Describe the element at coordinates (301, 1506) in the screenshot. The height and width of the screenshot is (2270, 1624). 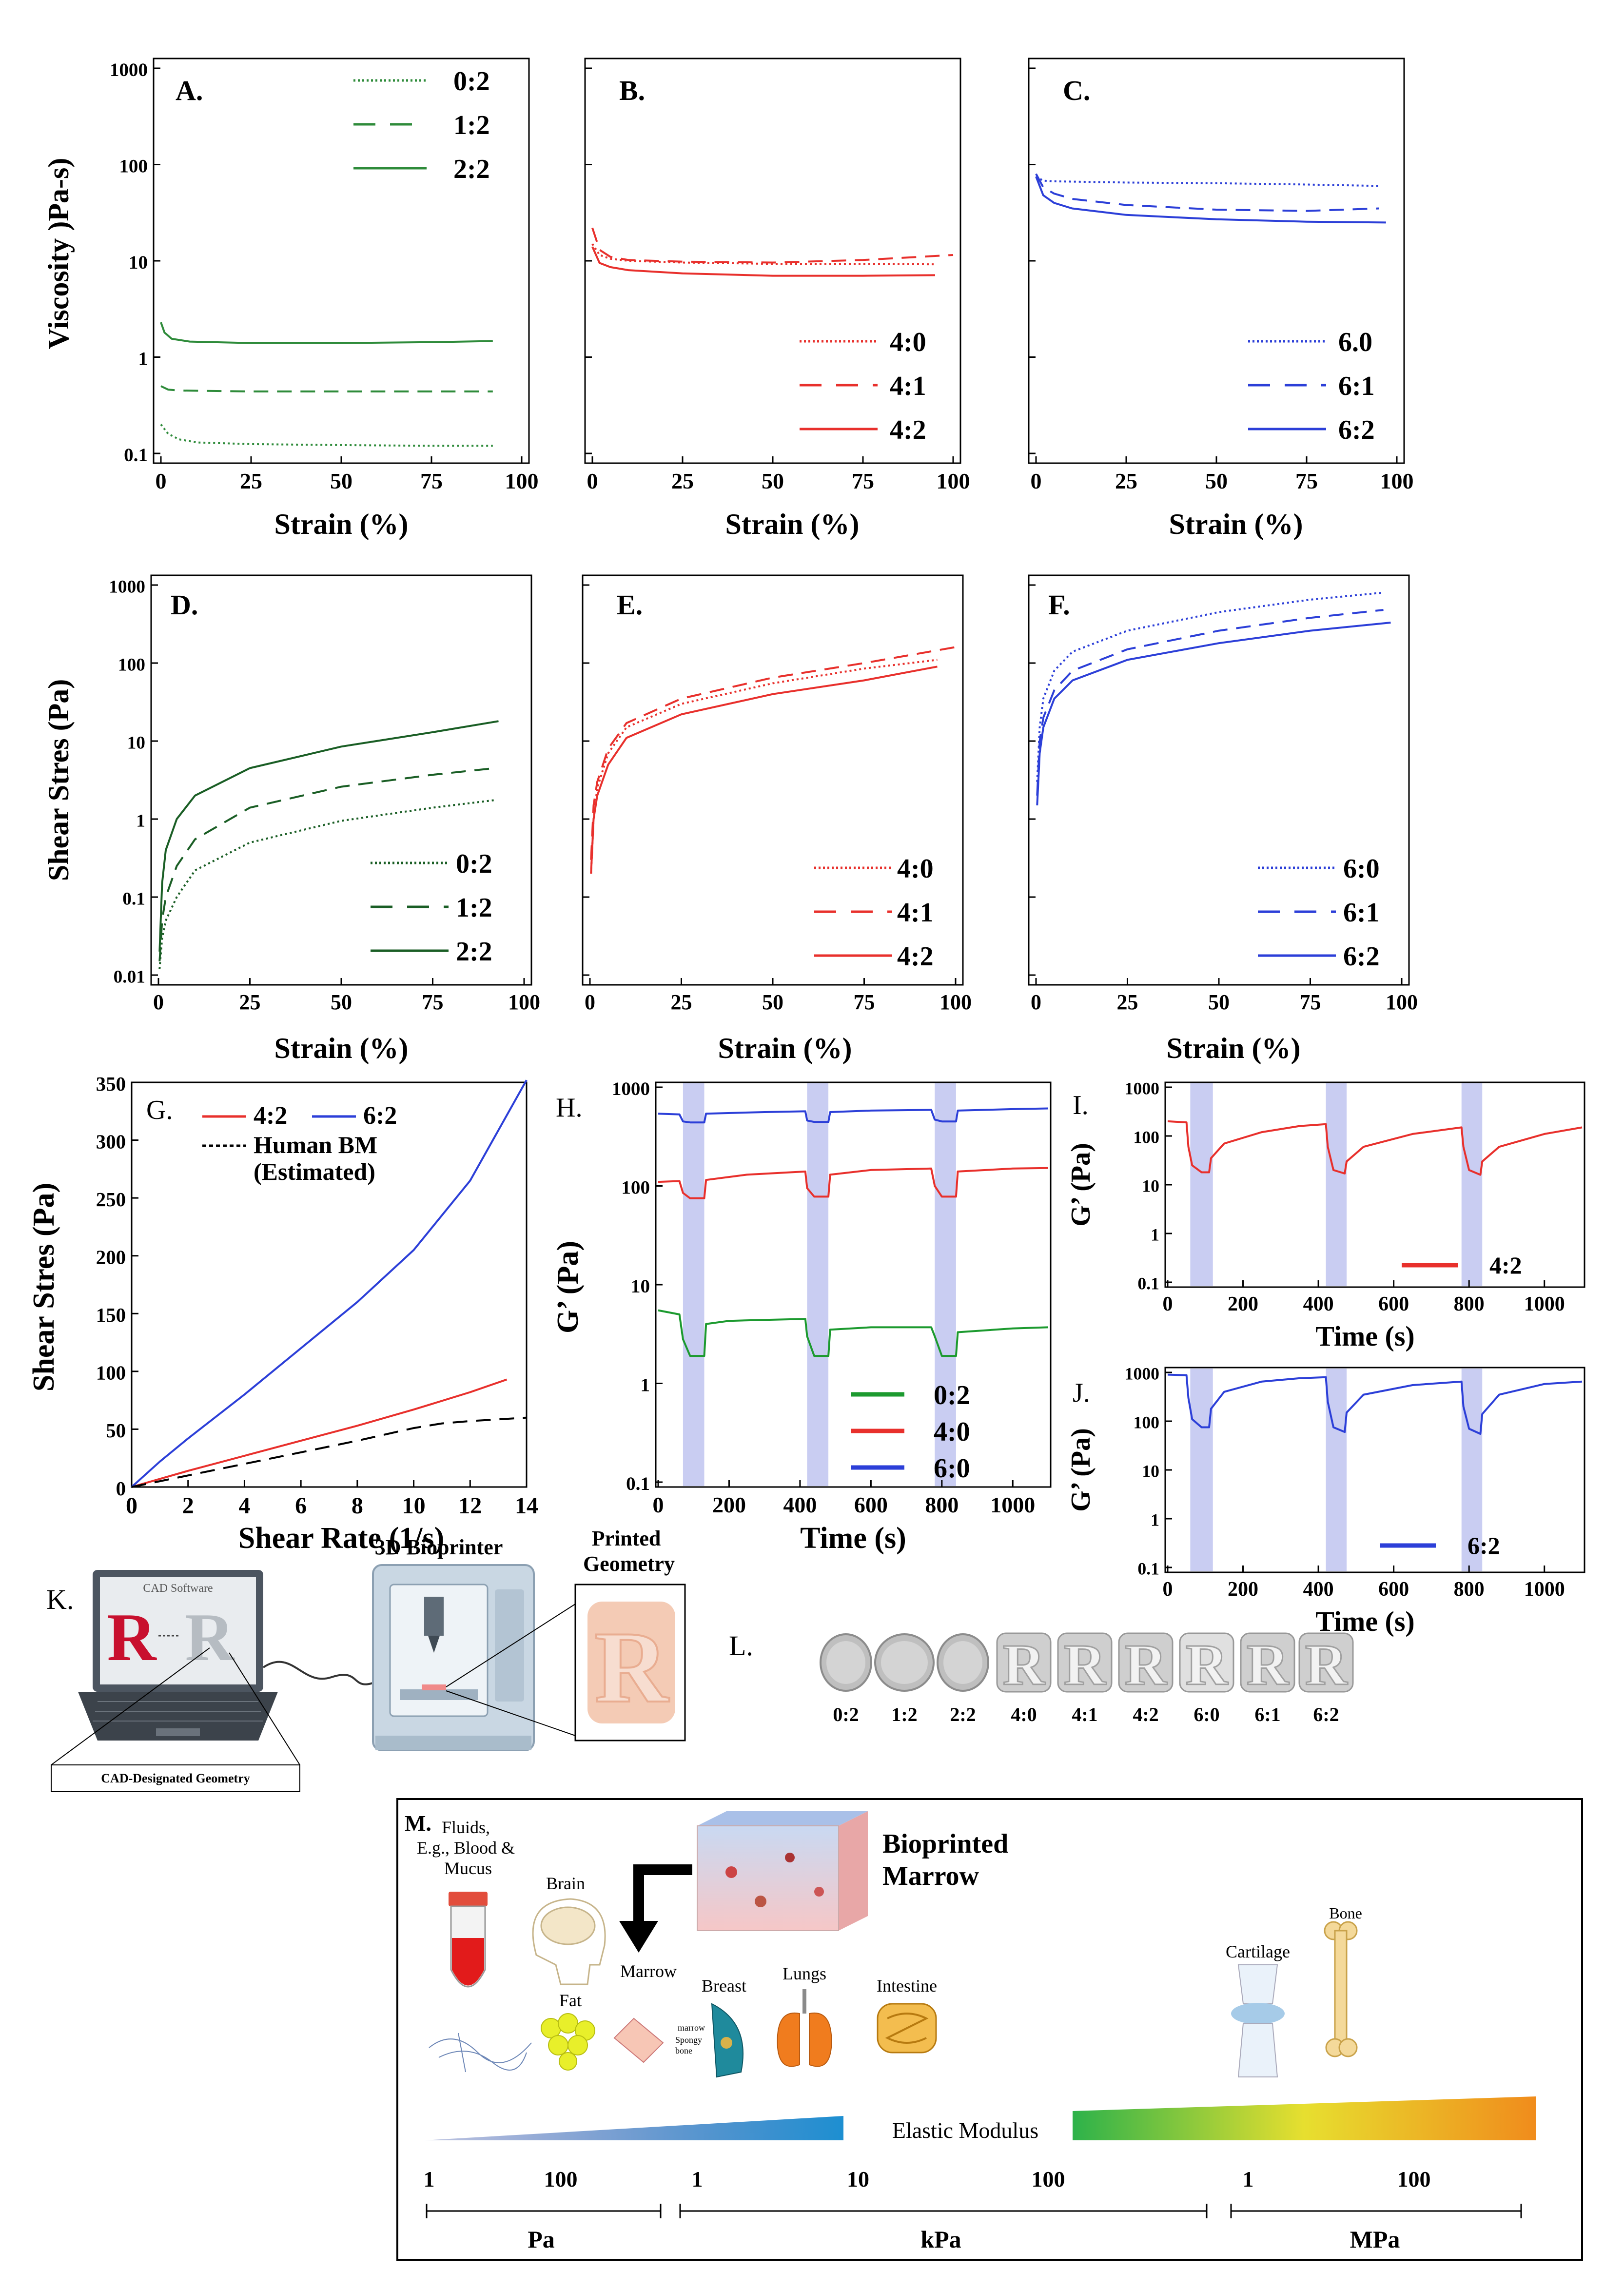
I see `x-tick-label: 6` at that location.